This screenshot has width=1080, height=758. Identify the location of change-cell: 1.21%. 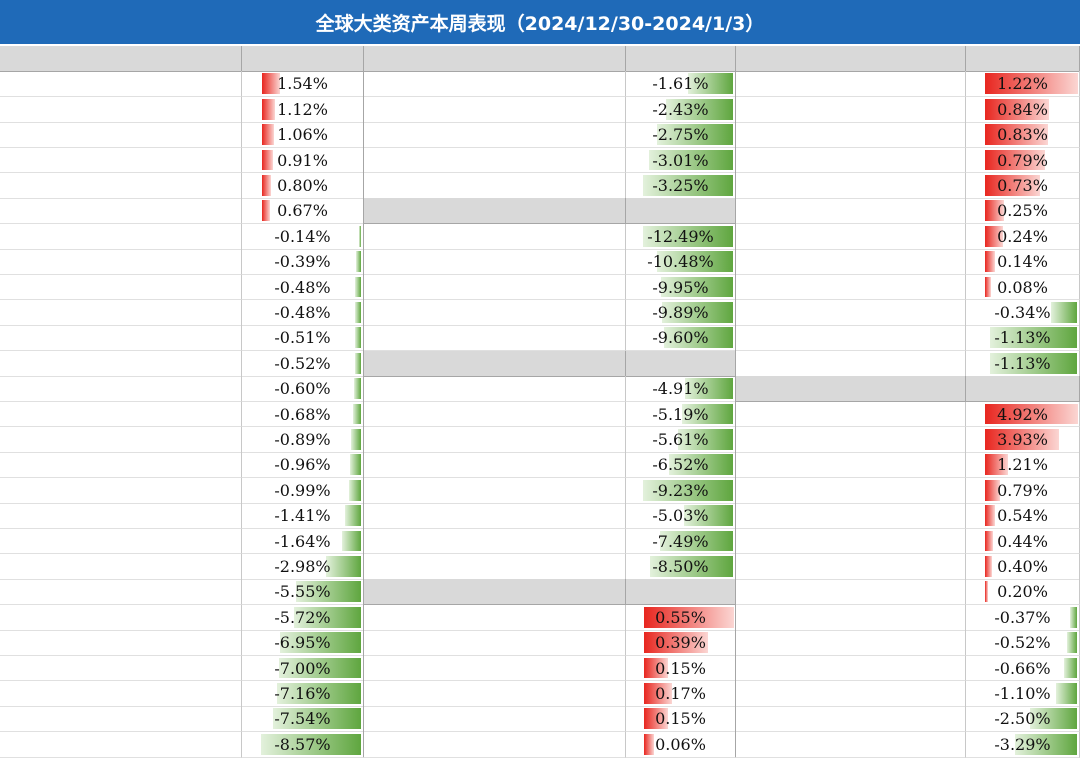
(1023, 465).